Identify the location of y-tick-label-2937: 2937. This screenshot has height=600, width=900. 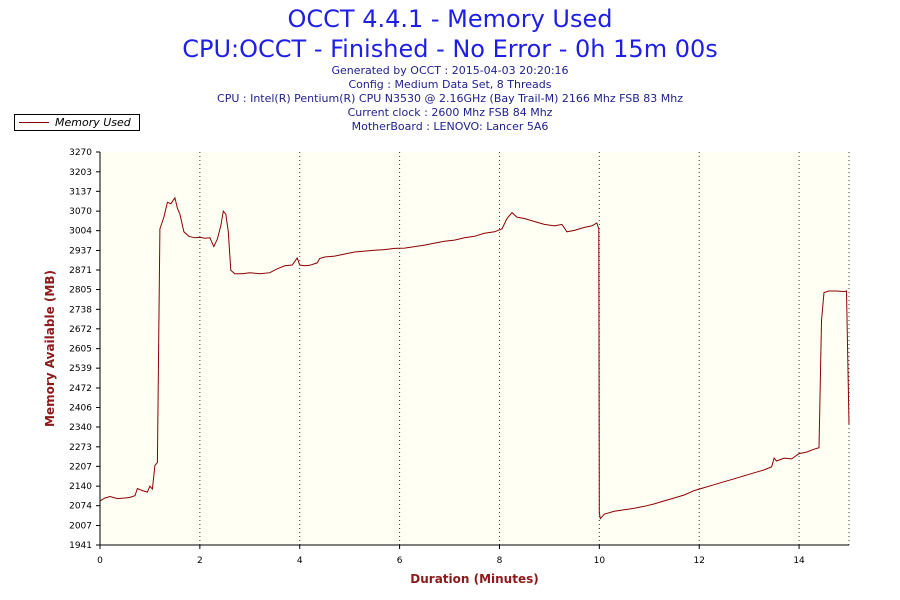
(80, 251).